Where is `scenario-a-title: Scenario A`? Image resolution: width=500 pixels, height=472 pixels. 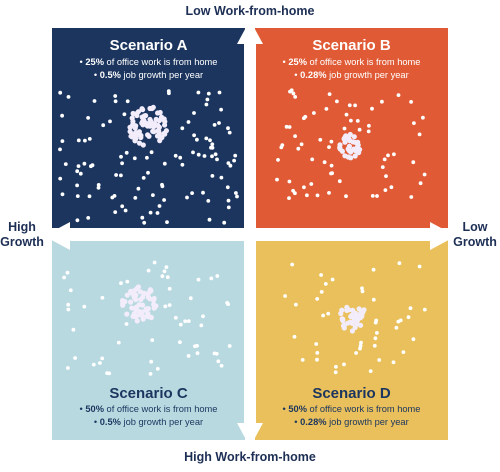 scenario-a-title: Scenario A is located at coordinates (148, 45).